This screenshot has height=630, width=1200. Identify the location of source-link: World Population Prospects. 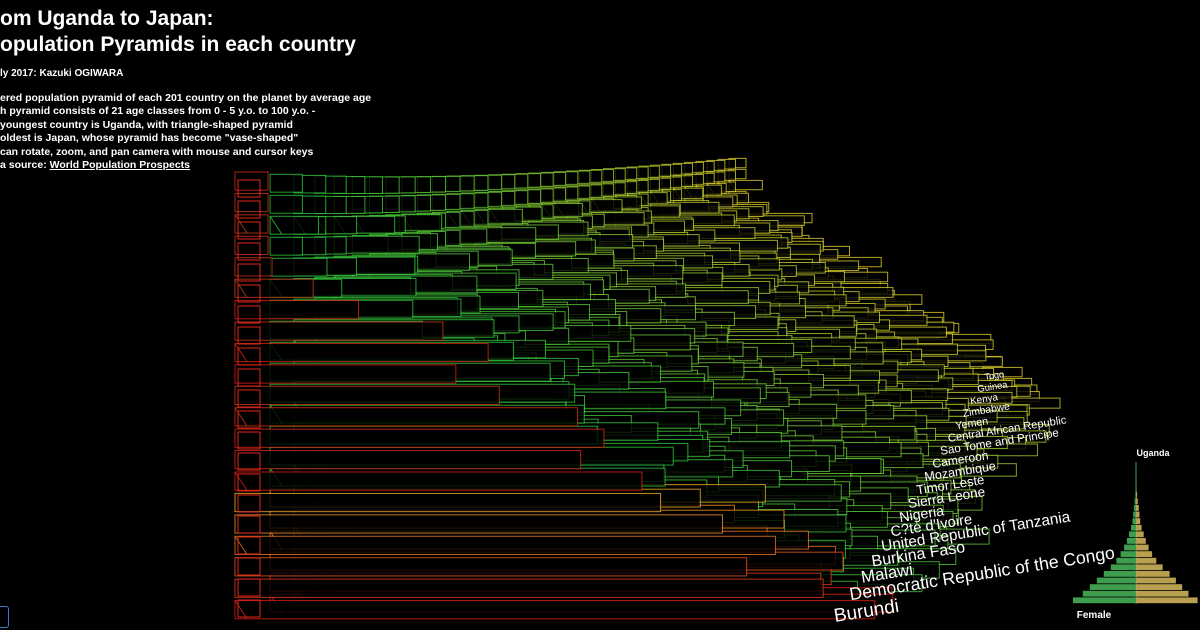
(120, 165).